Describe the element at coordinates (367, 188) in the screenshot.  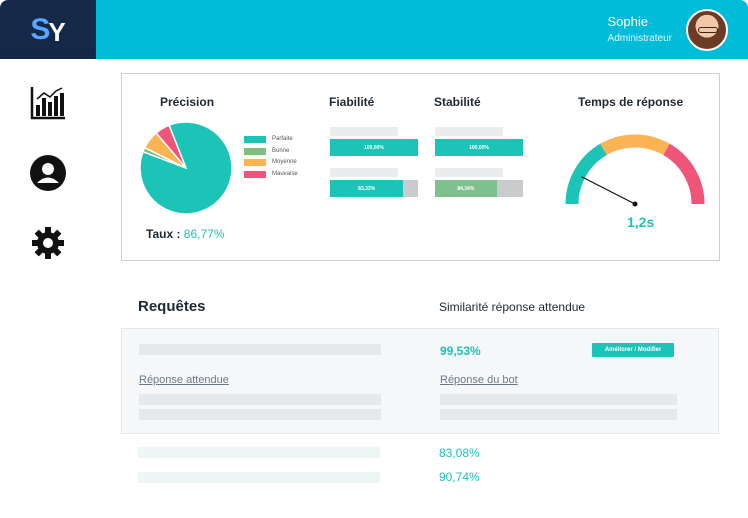
I see `fiabilite-bar-2-fill: 83,33%` at that location.